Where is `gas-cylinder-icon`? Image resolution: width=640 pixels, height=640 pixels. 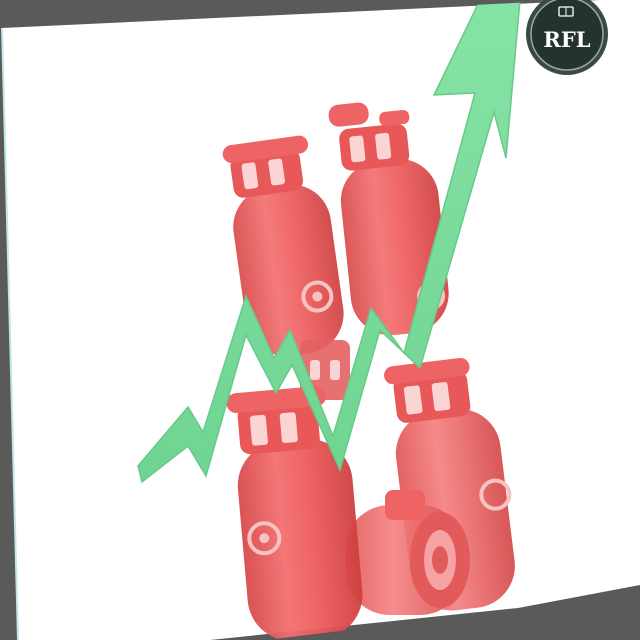
gas-cylinder-icon is located at coordinates (317, 296).